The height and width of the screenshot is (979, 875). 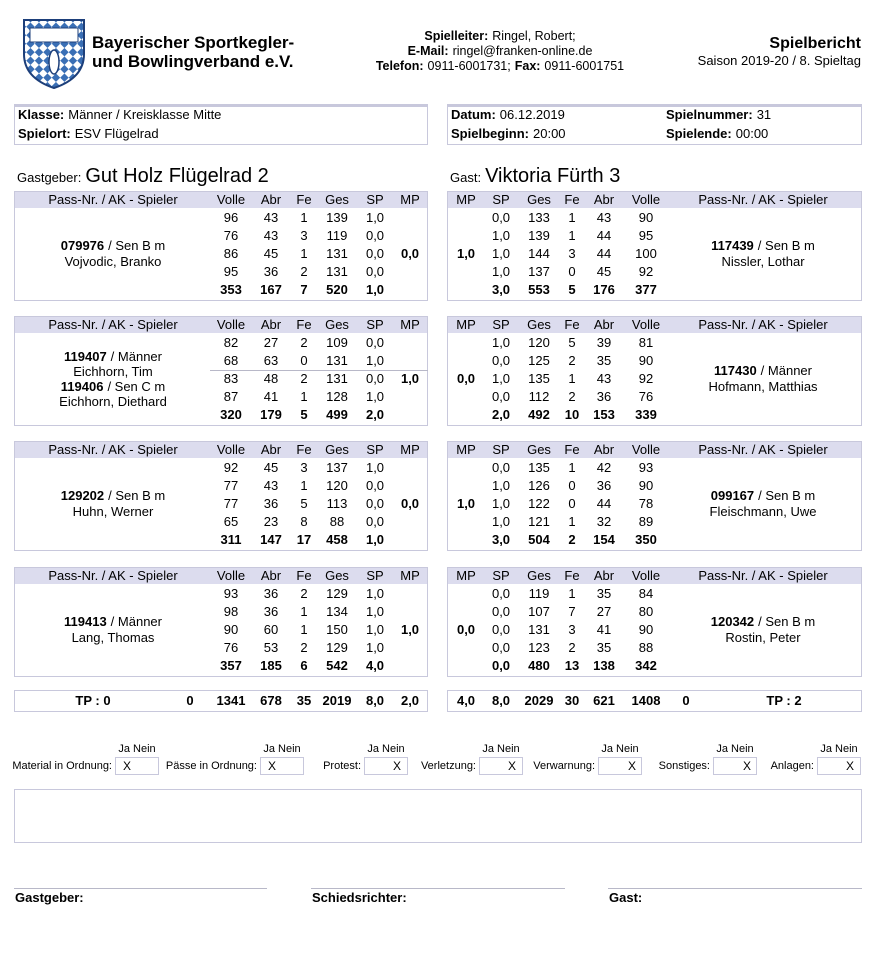 I want to click on lane-value: 92, so click(x=231, y=467).